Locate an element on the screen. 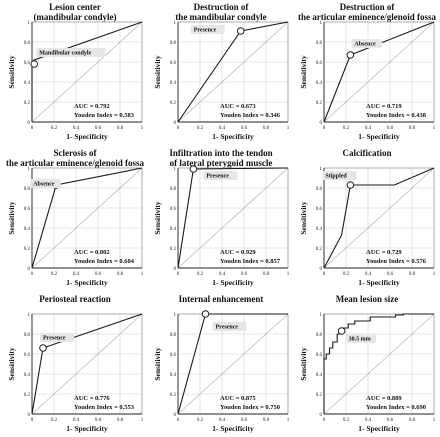 Image resolution: width=440 pixels, height=437 pixels. cutoff-label: Presence is located at coordinates (205, 31).